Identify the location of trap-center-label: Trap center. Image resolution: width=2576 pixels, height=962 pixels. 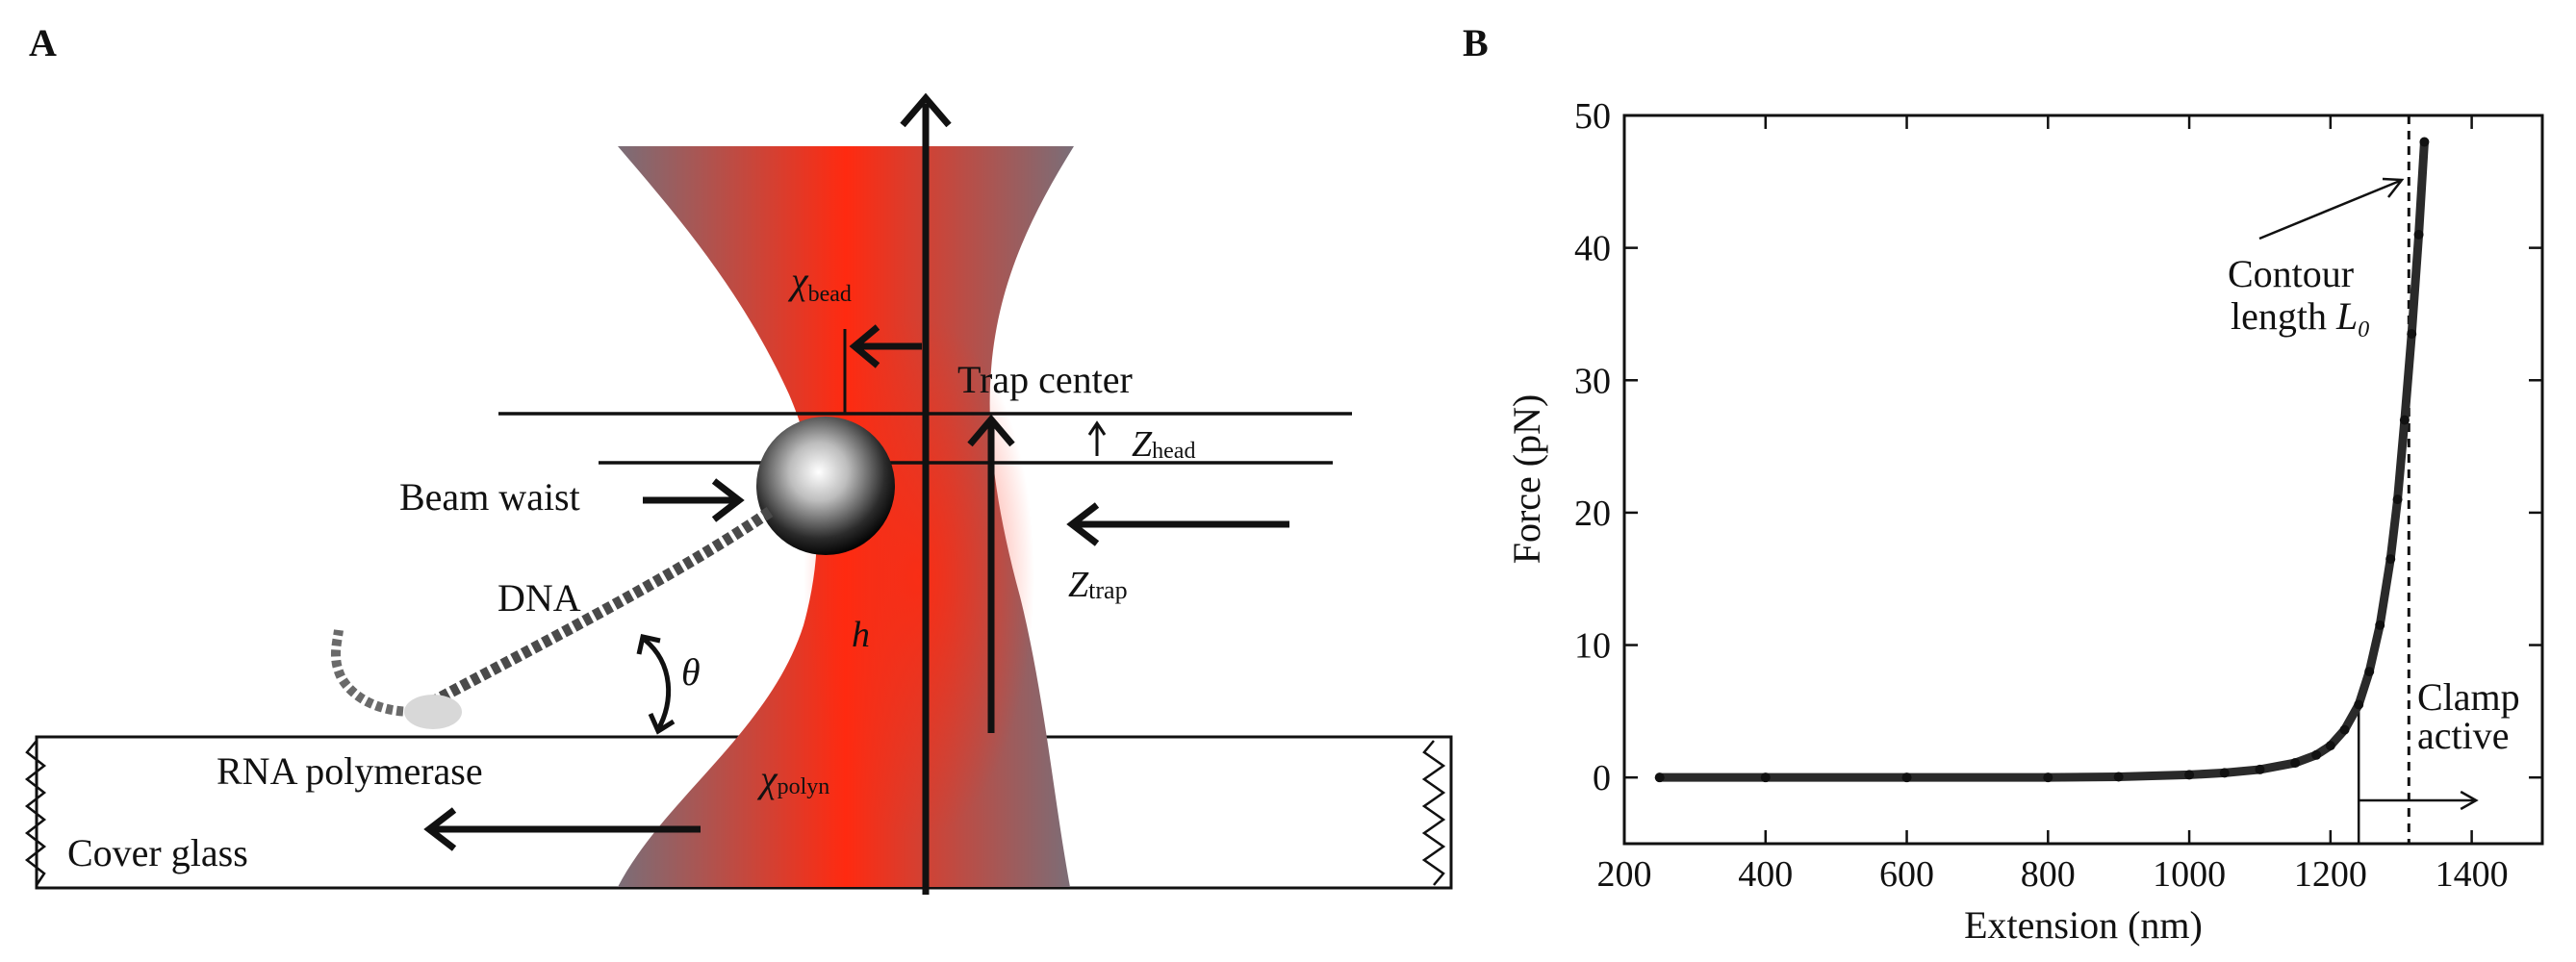
(1045, 379).